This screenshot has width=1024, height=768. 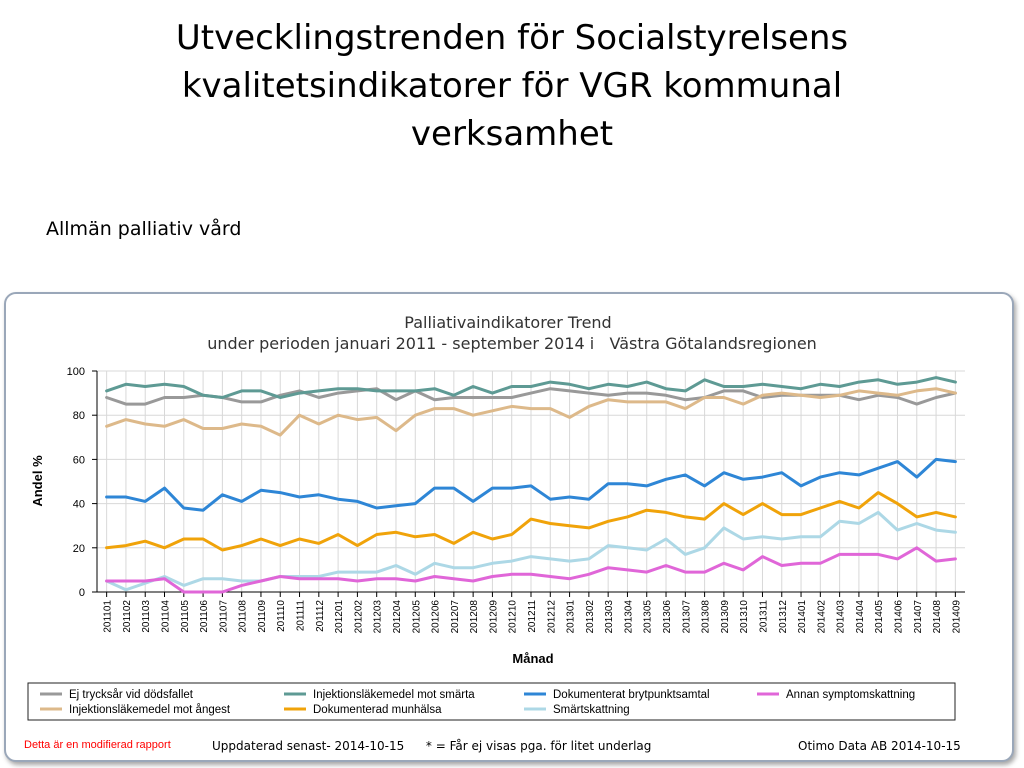 What do you see at coordinates (131, 695) in the screenshot?
I see `legend-label: Ej trycksår vid dödsfallet` at bounding box center [131, 695].